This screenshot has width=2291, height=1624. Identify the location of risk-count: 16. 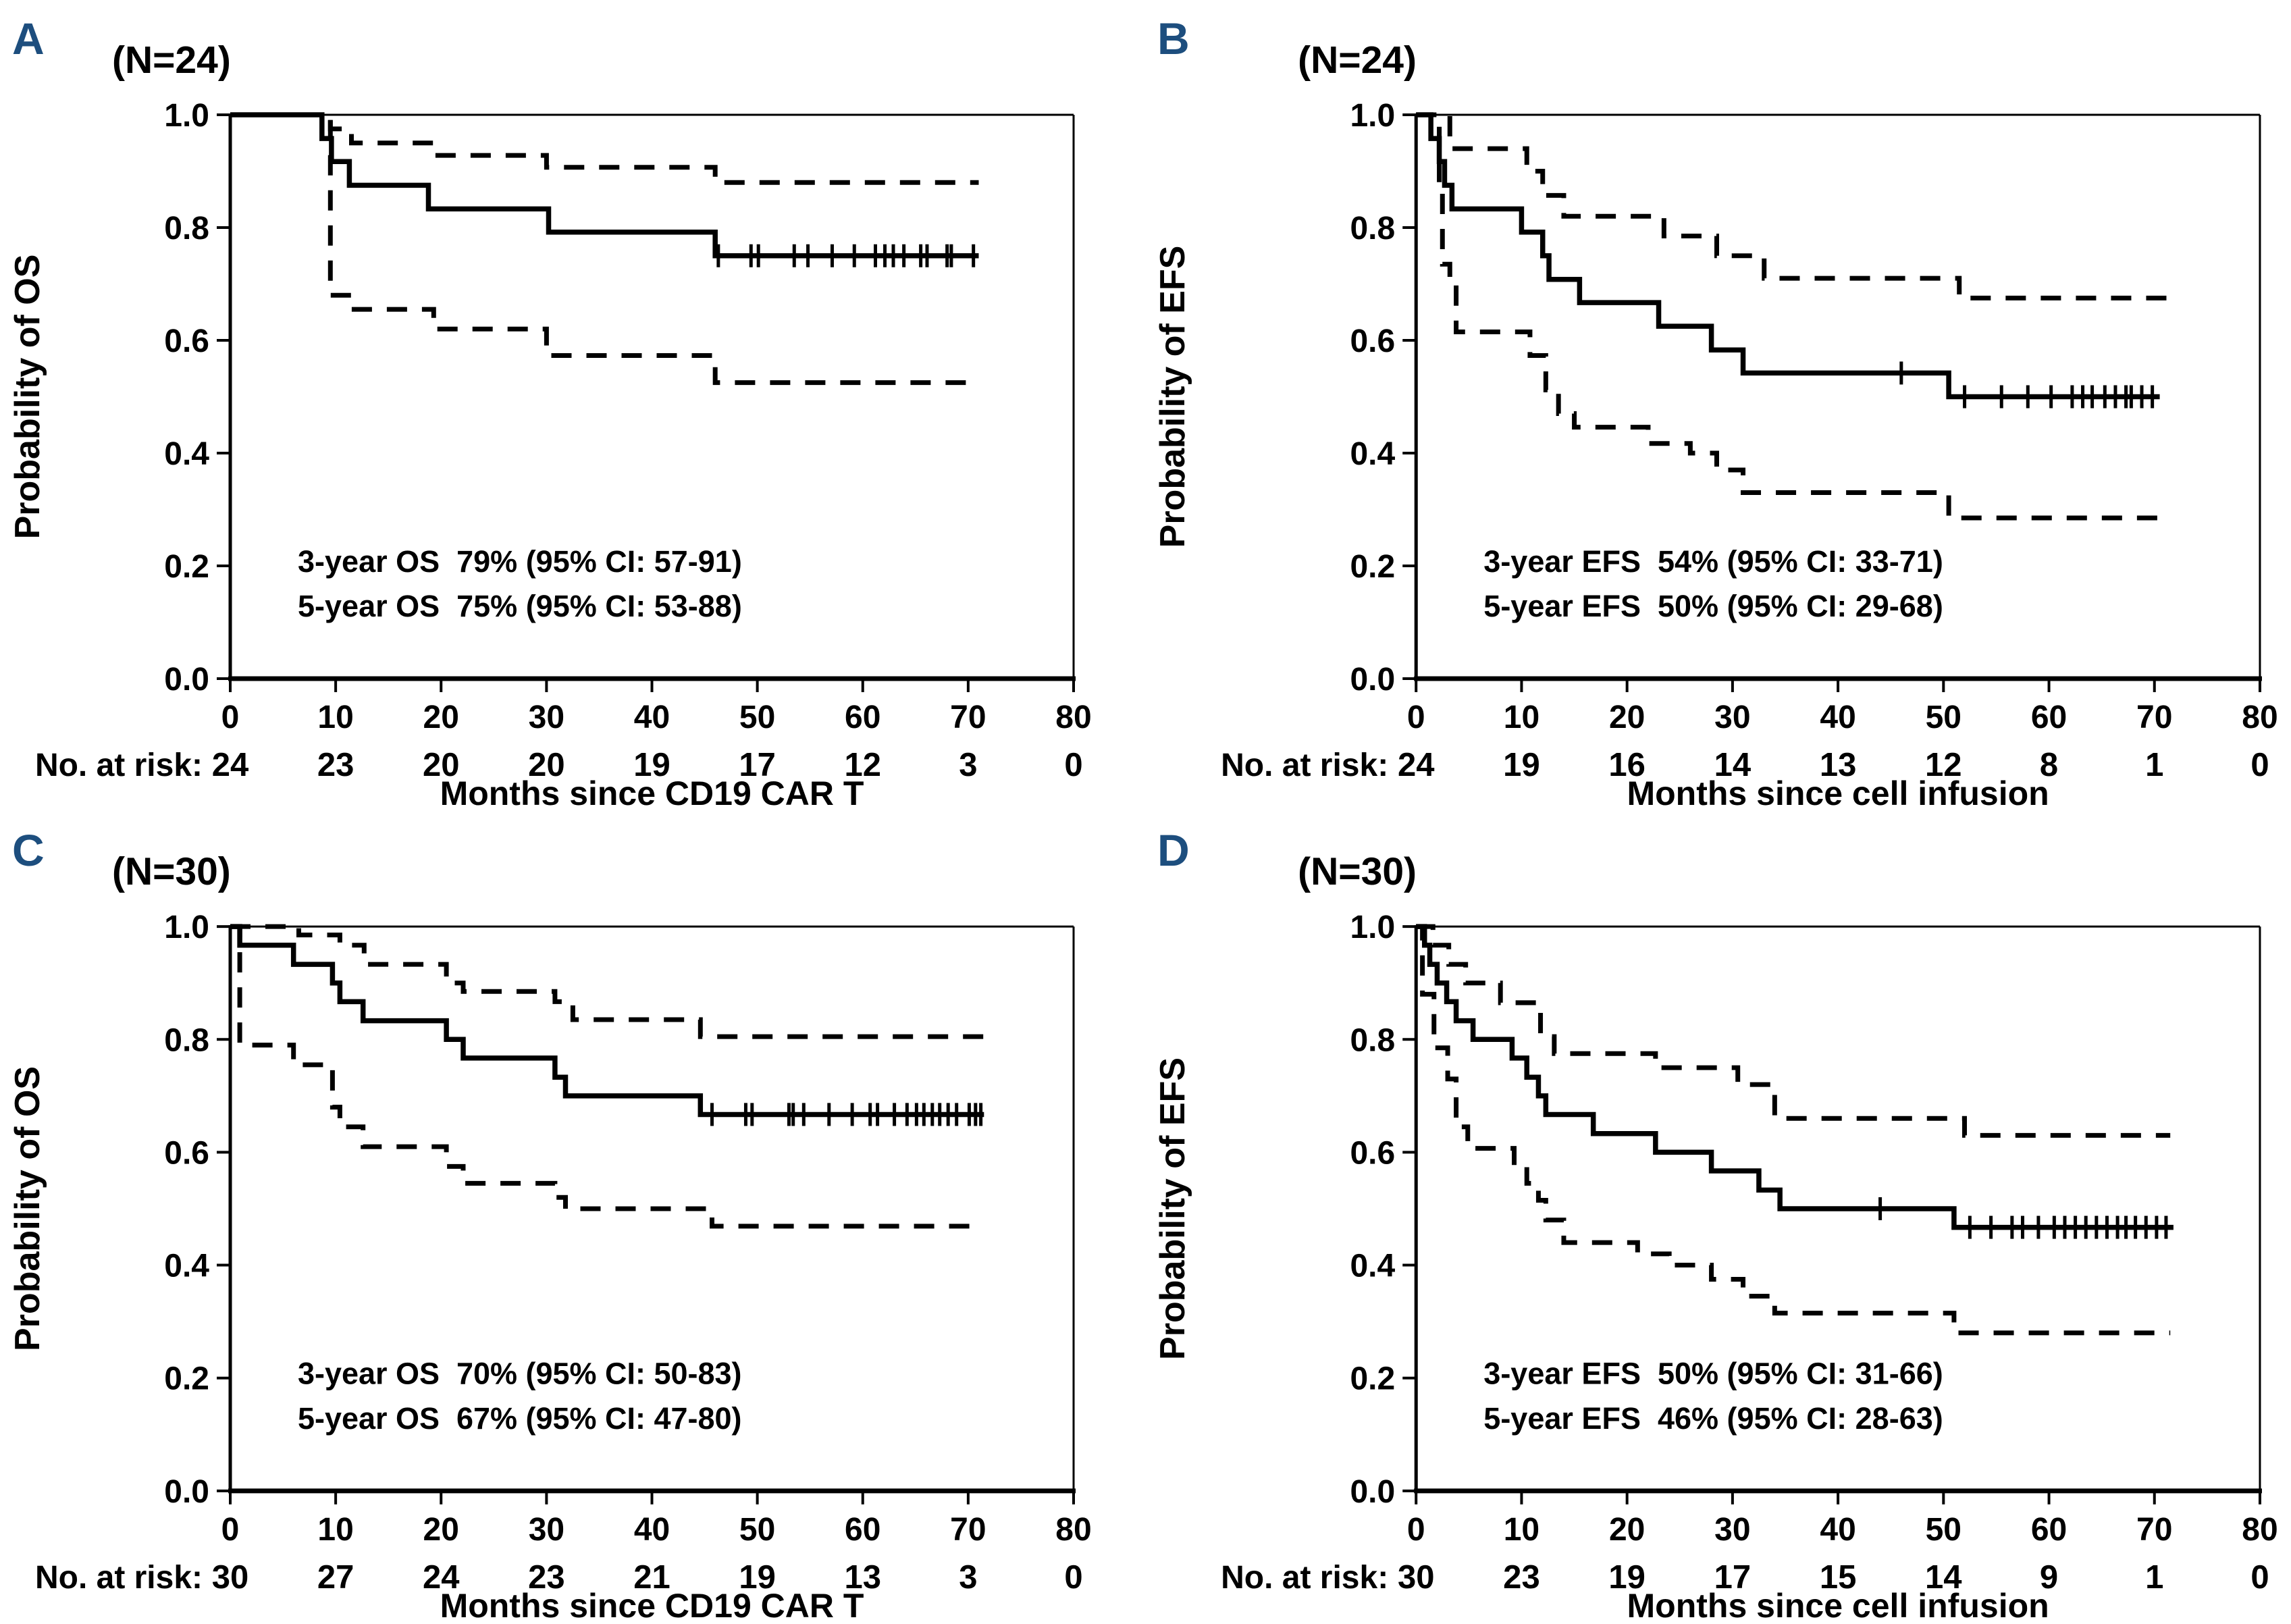
(1626, 765).